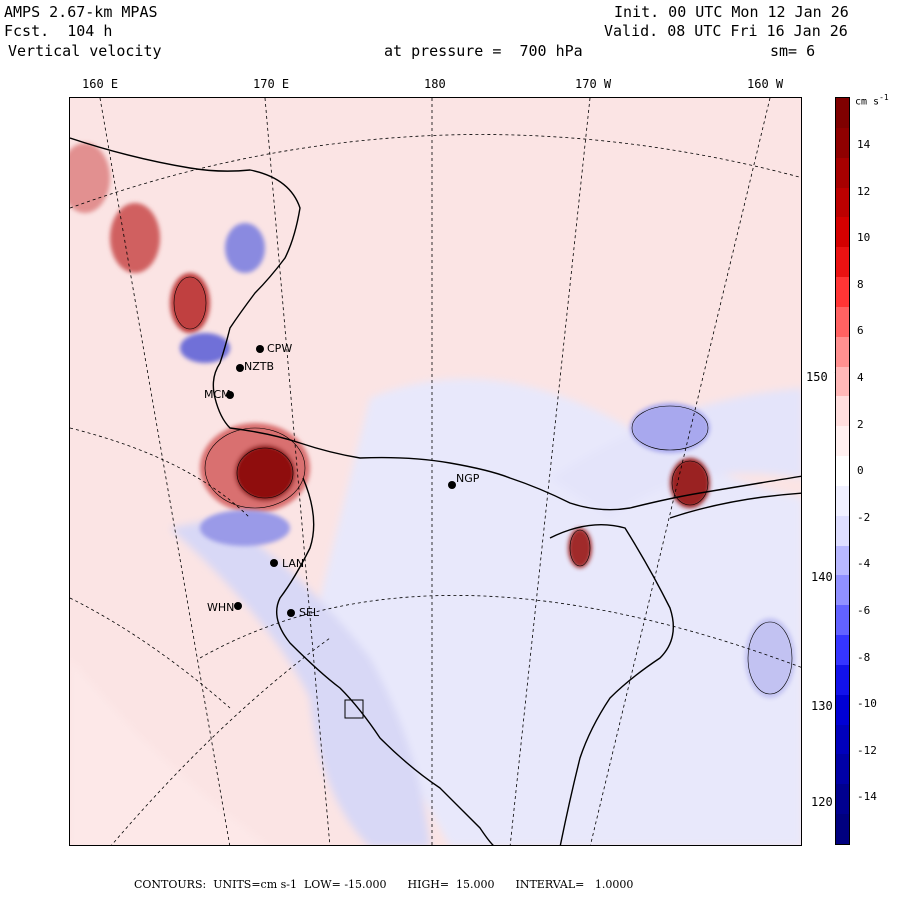 This screenshot has height=900, width=900. Describe the element at coordinates (867, 797) in the screenshot. I see `colorbar-tick-label: -14` at that location.